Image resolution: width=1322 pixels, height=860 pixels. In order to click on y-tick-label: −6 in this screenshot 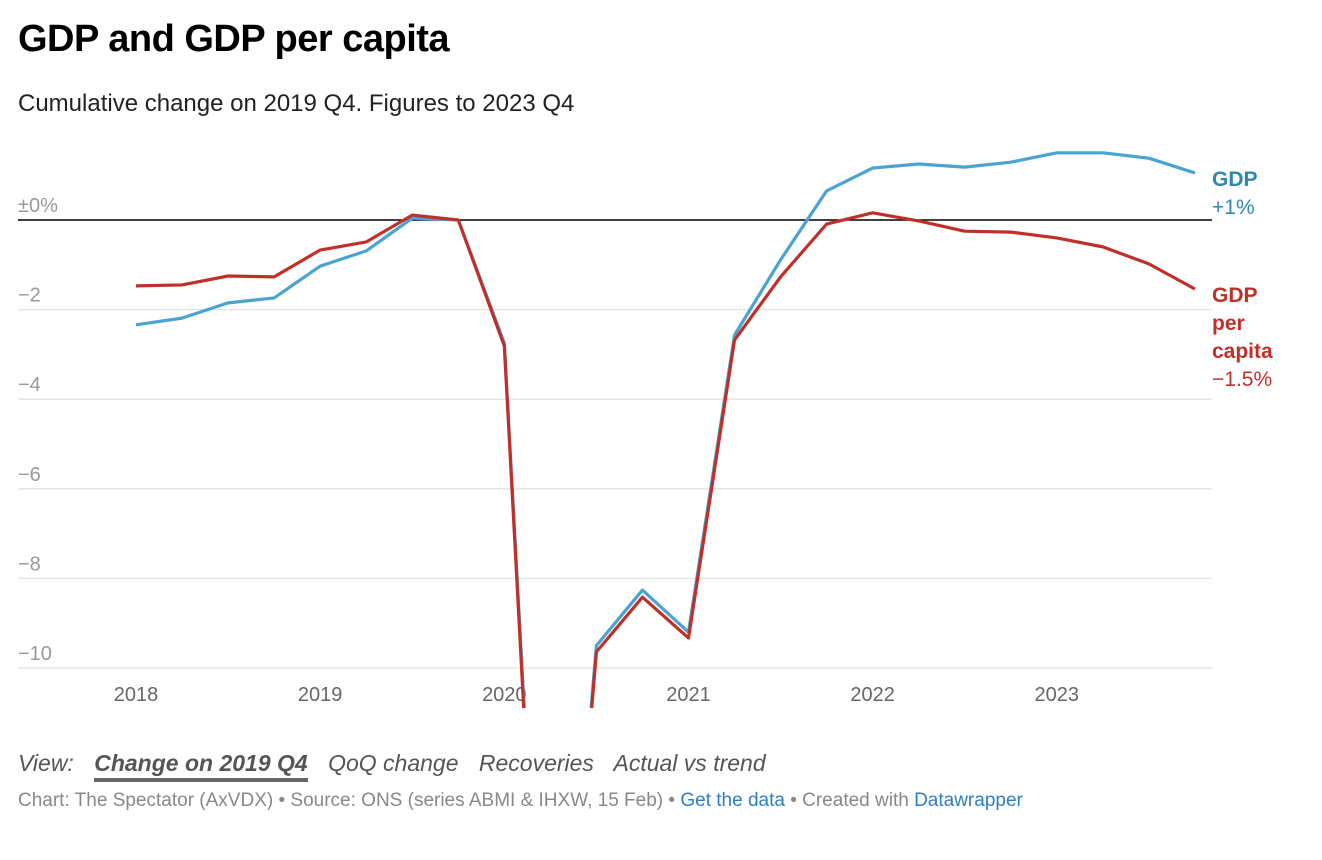, I will do `click(29, 475)`.